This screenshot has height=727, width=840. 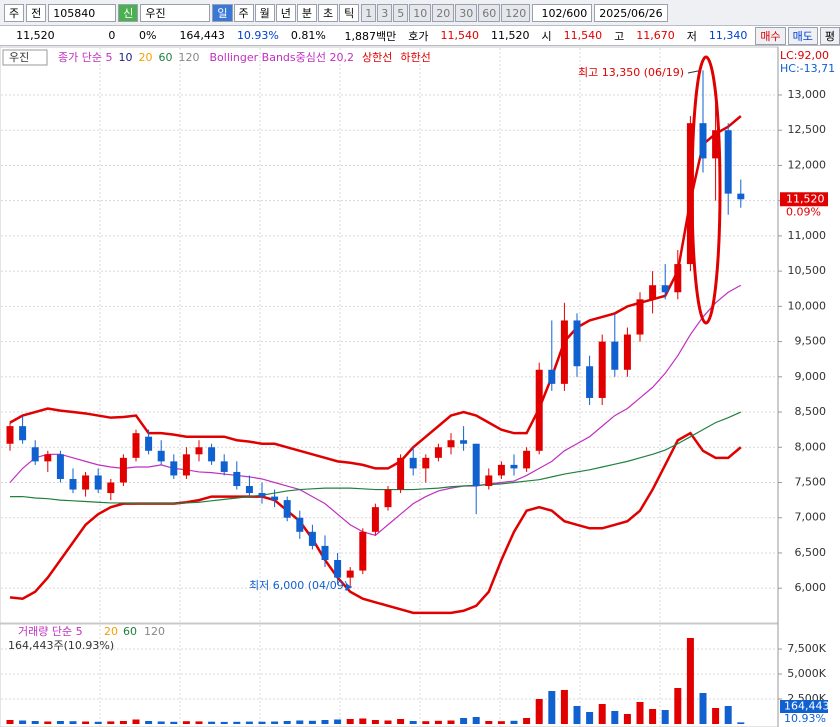 What do you see at coordinates (306, 12) in the screenshot?
I see `period-button: 분` at bounding box center [306, 12].